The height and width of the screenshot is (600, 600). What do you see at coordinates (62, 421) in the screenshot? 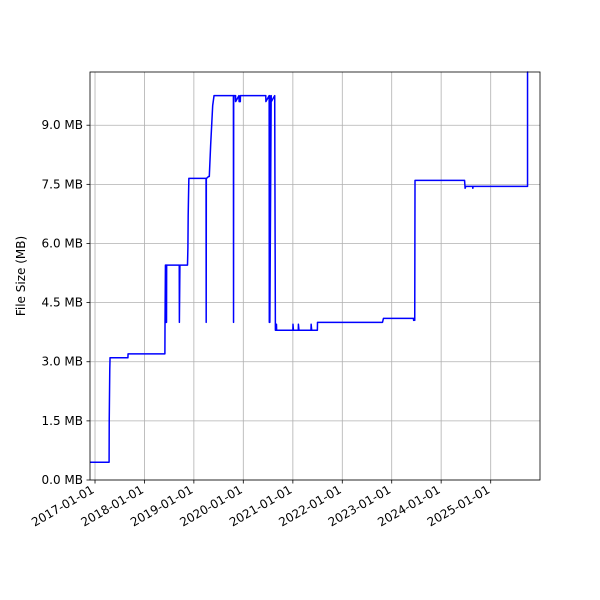
I see `y-tick-label: 1.5 MB` at bounding box center [62, 421].